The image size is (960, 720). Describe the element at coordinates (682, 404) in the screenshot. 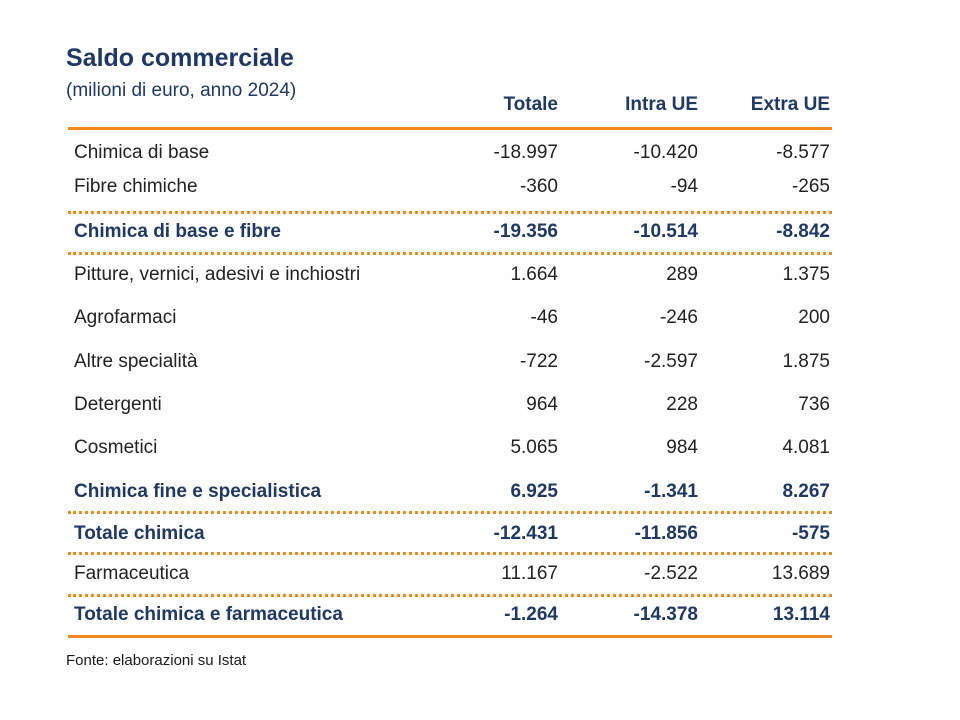

I see `cell-intra-ue: 228` at that location.